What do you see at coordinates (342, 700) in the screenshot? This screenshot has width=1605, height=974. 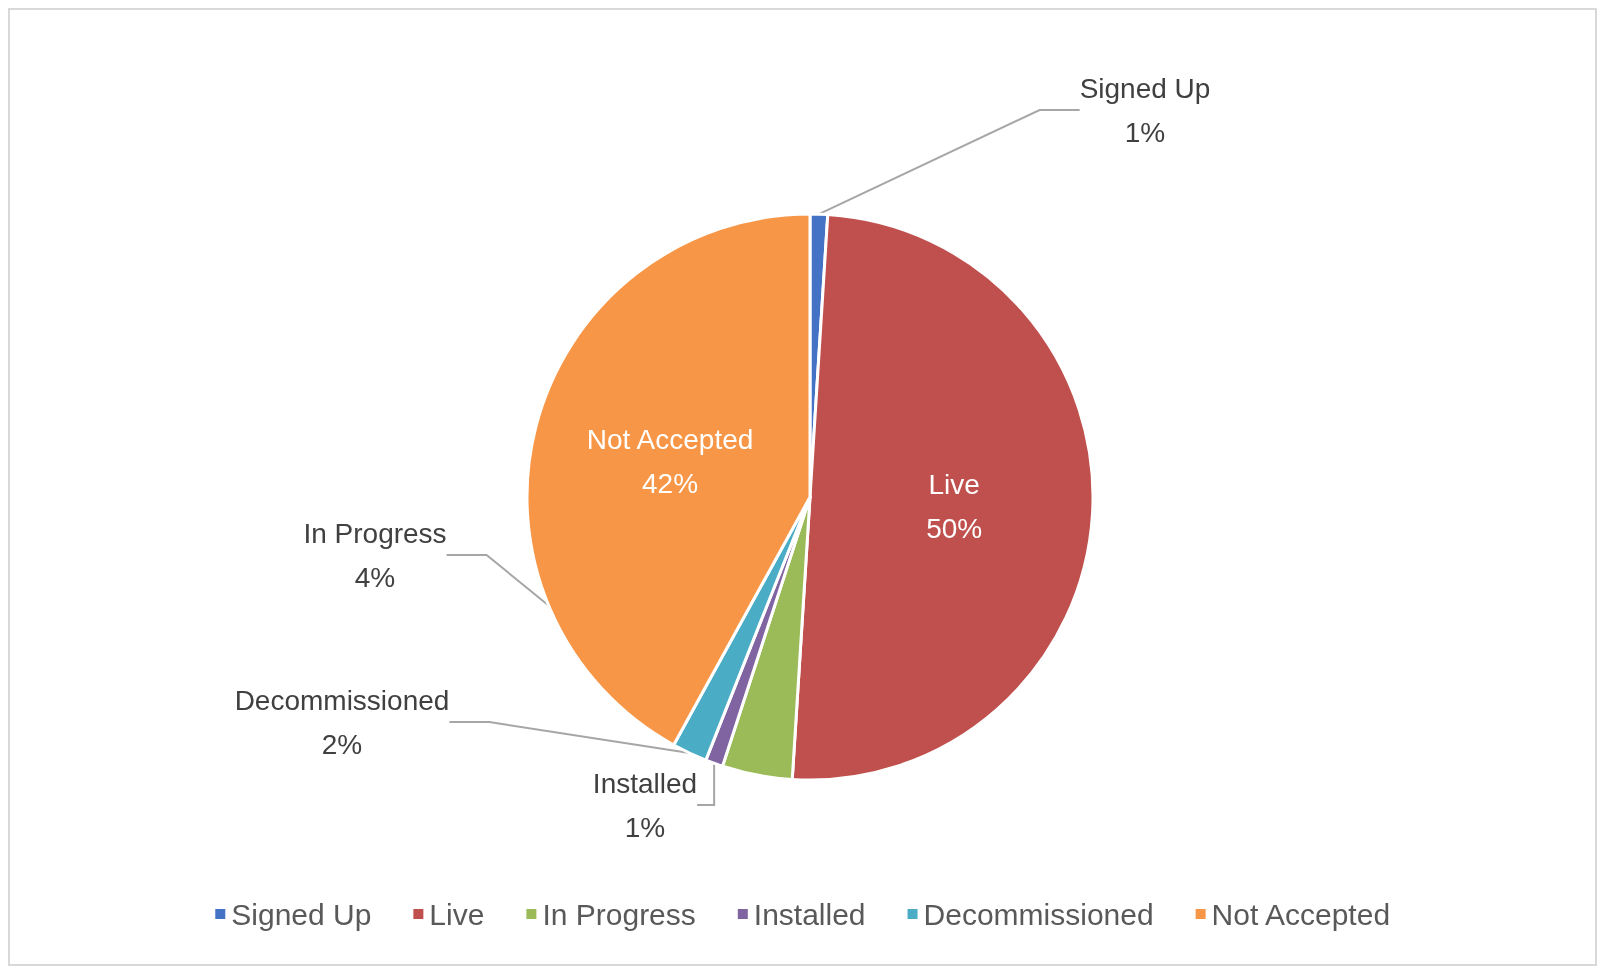 I see `slice-label: Decommissioned` at bounding box center [342, 700].